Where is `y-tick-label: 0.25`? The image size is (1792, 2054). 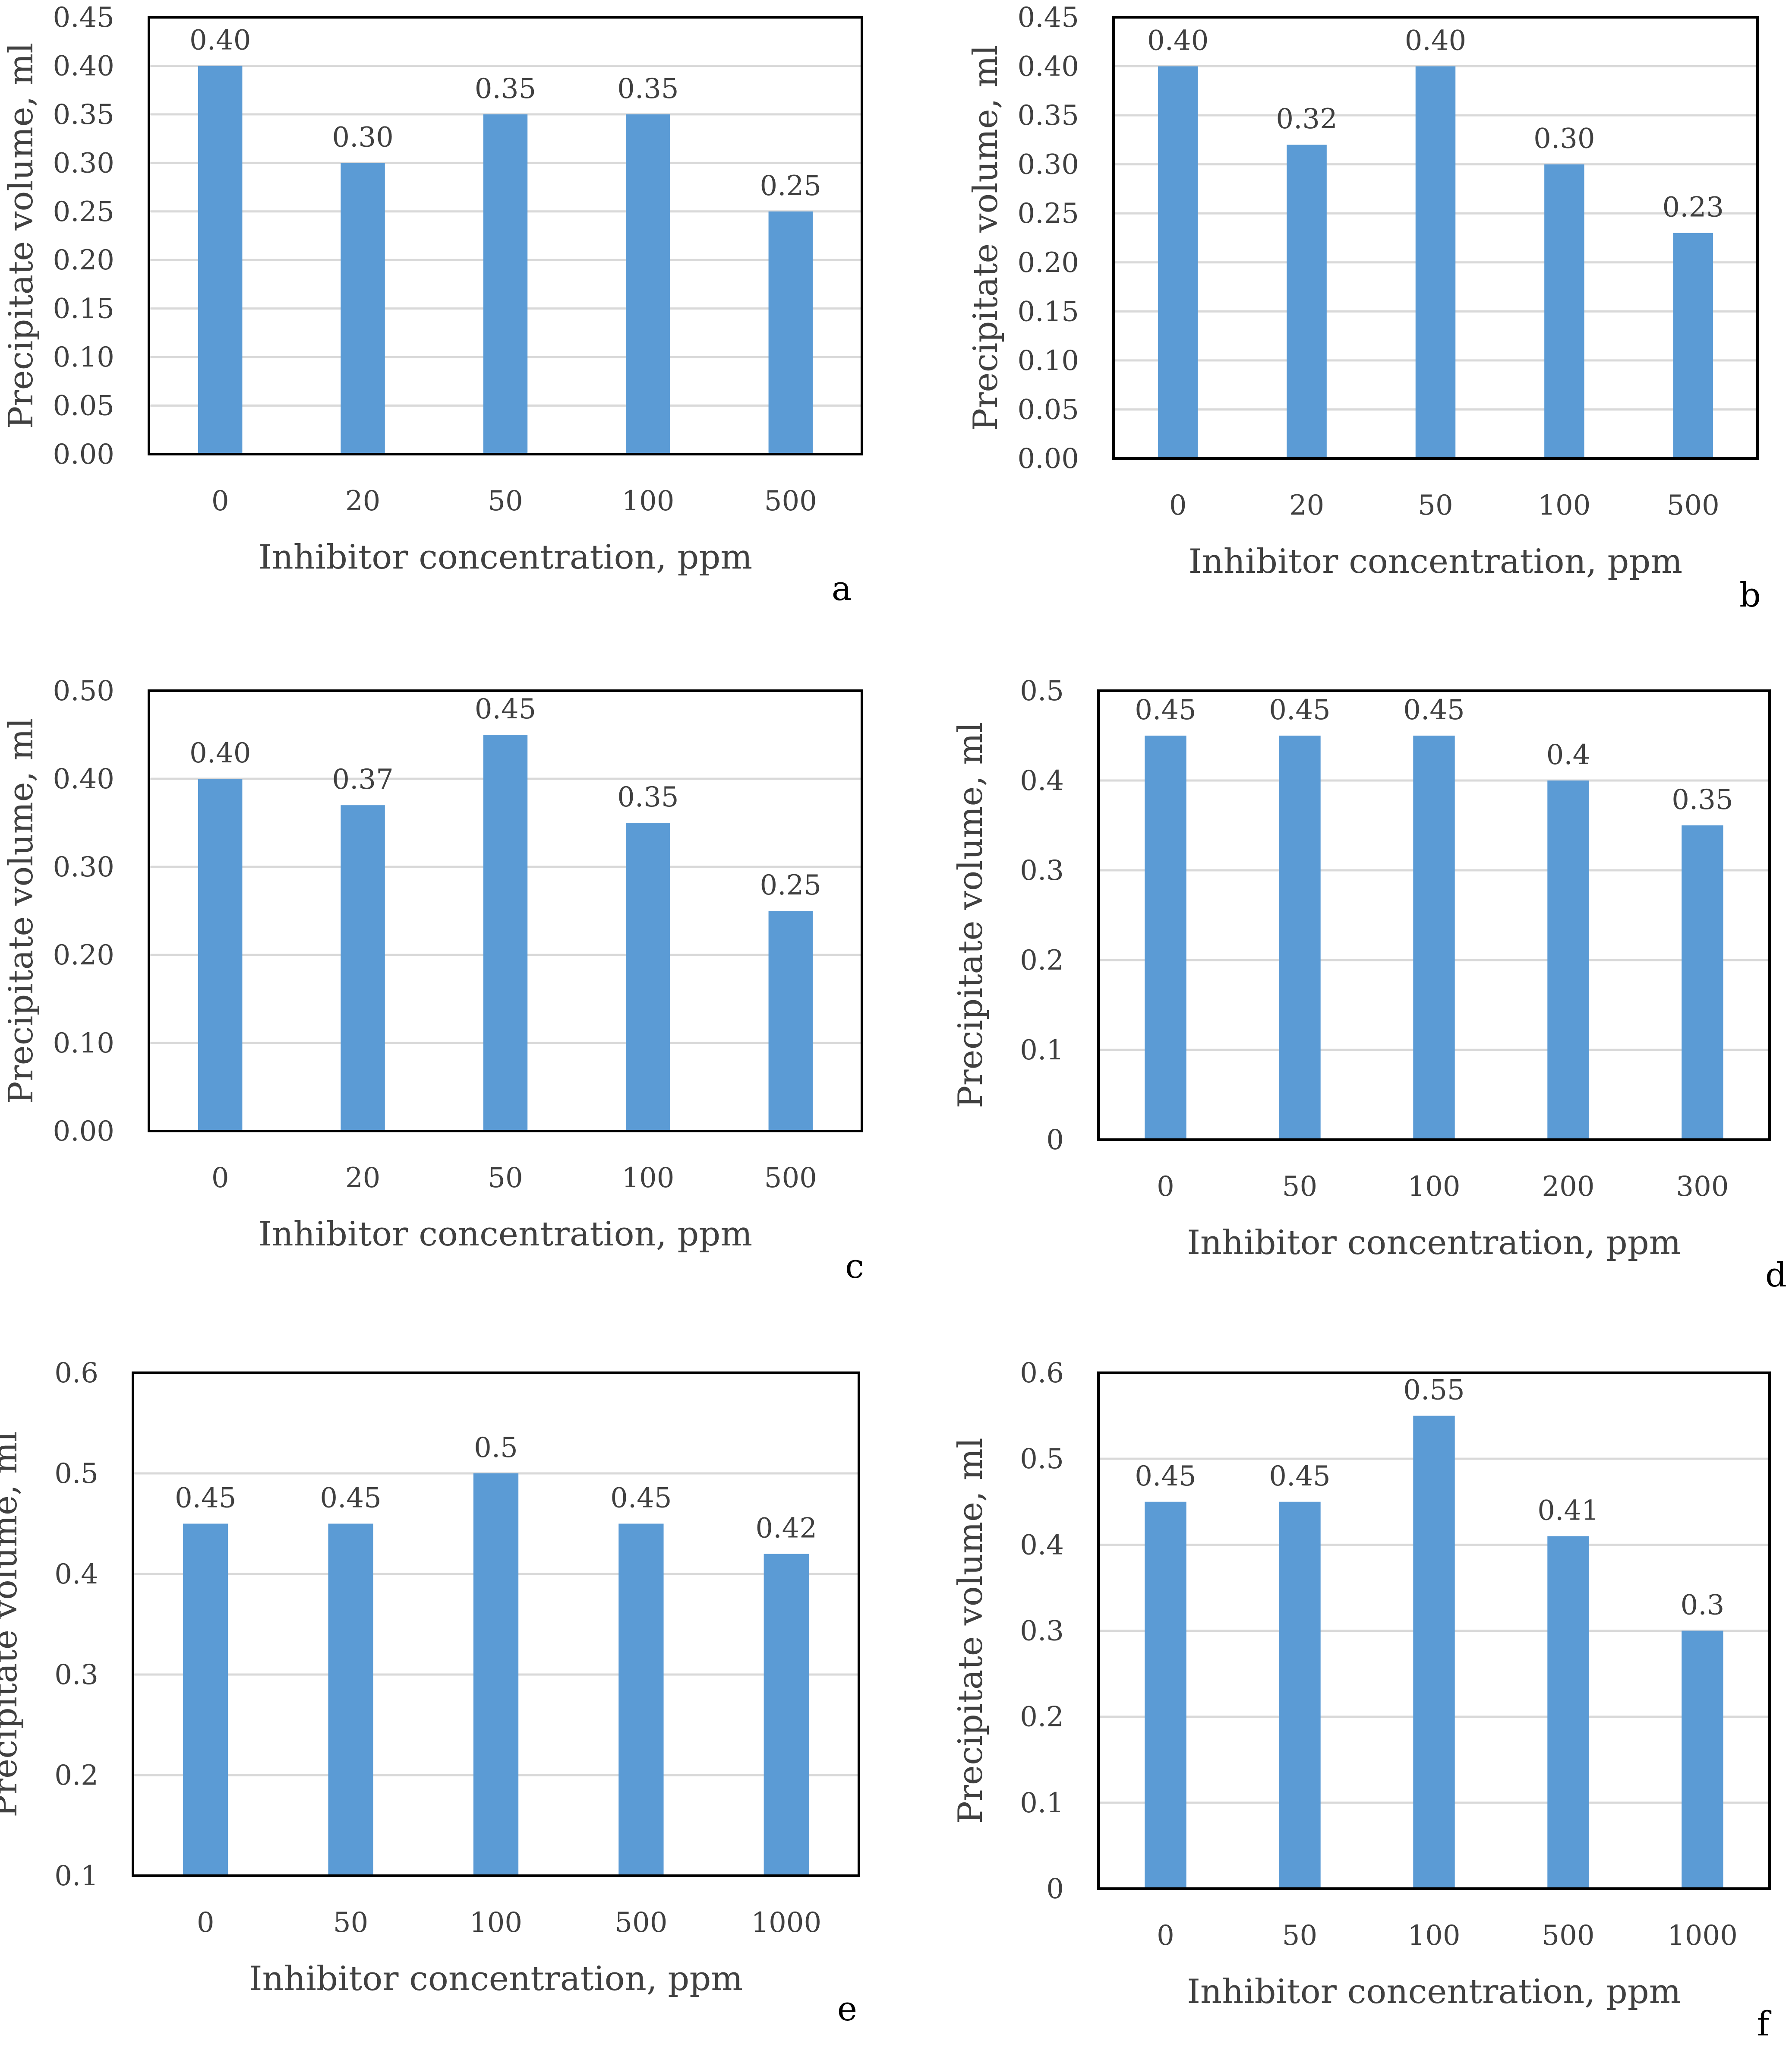 y-tick-label: 0.25 is located at coordinates (84, 212).